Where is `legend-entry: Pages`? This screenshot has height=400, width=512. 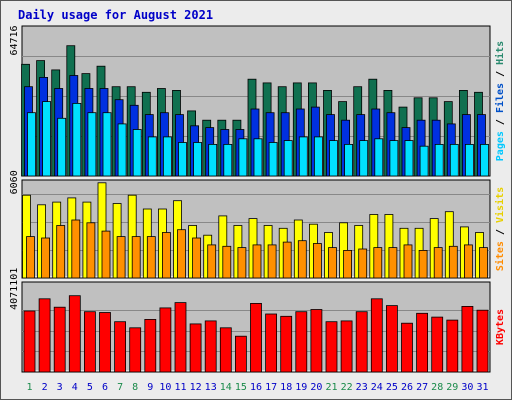
legend-entry: Pages is located at coordinates (500, 146).